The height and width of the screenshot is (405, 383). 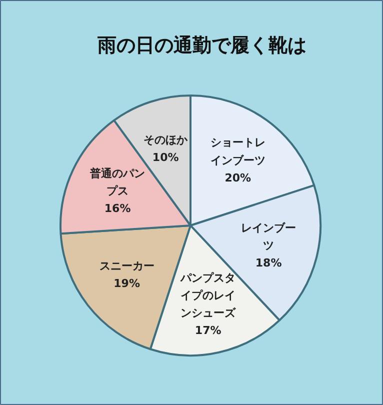 What do you see at coordinates (127, 283) in the screenshot?
I see `data-label: 19%` at bounding box center [127, 283].